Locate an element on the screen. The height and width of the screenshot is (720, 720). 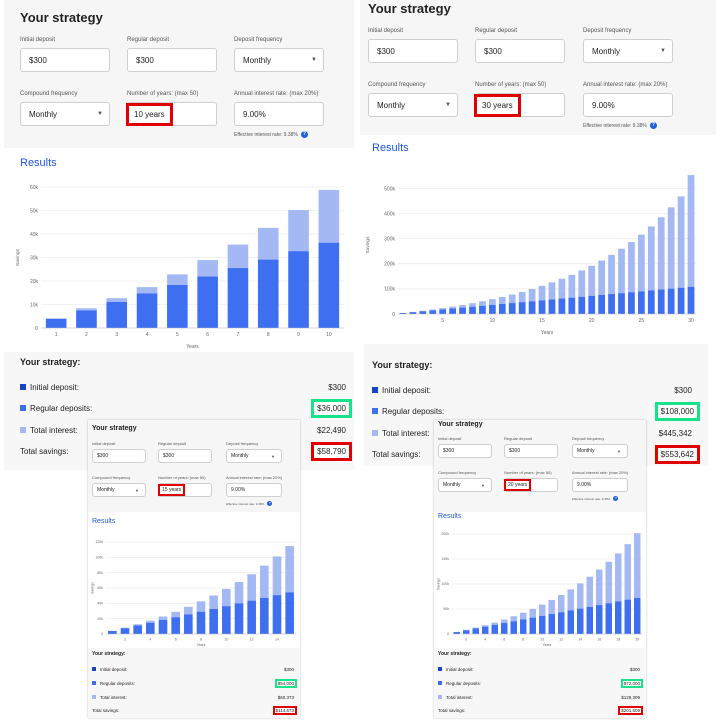
years-value: 10 years is located at coordinates (149, 114).